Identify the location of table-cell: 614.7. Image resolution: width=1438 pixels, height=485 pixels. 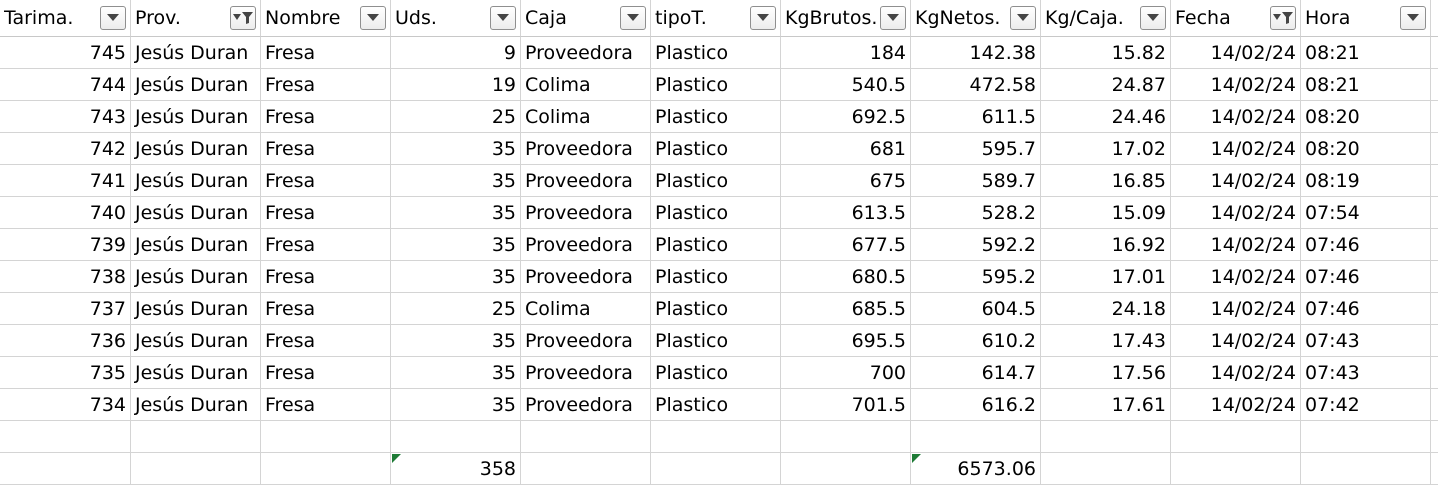
(976, 373).